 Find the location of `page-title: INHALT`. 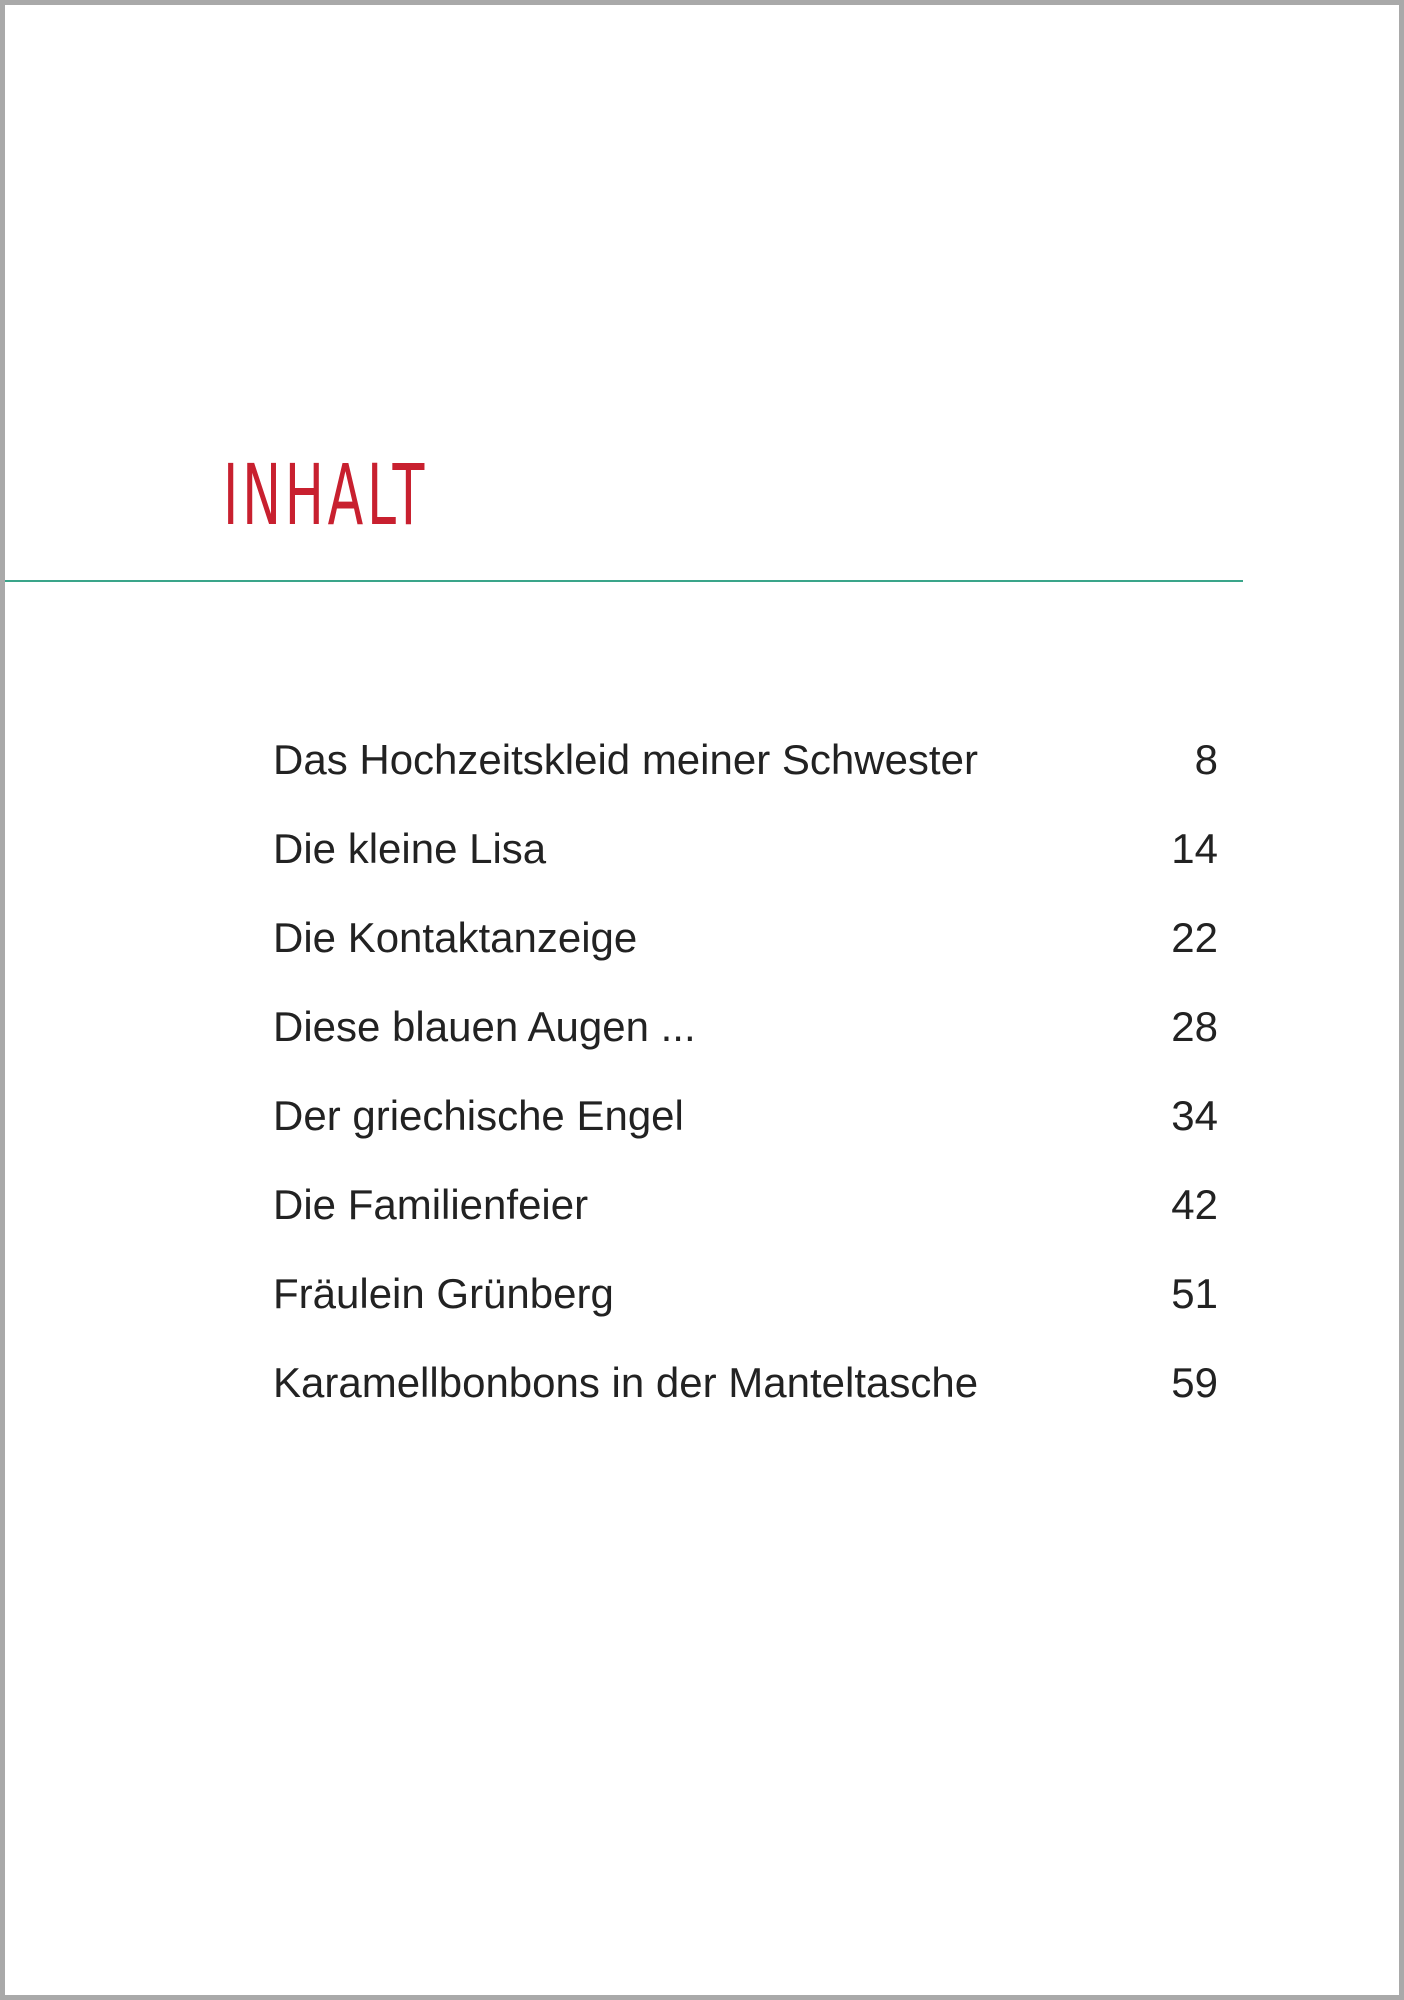

page-title: INHALT is located at coordinates (326, 495).